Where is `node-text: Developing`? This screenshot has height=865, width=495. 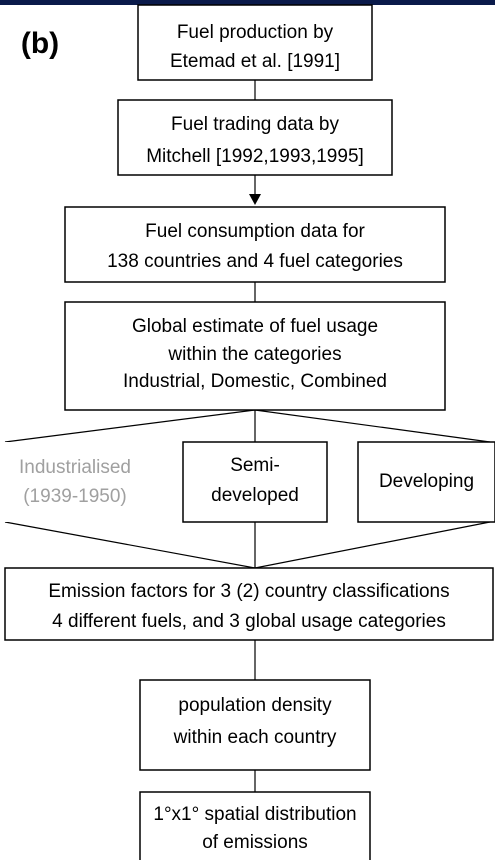
node-text: Developing is located at coordinates (426, 481).